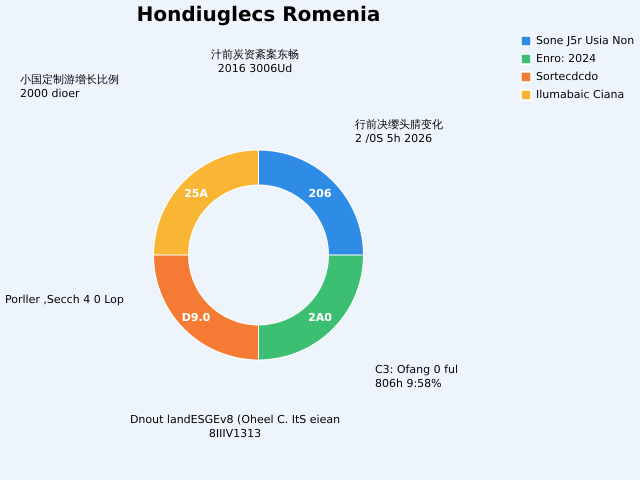 The height and width of the screenshot is (480, 640). I want to click on text: 行前决缨头腈变化 2 /0S 5h 2026, so click(399, 131).